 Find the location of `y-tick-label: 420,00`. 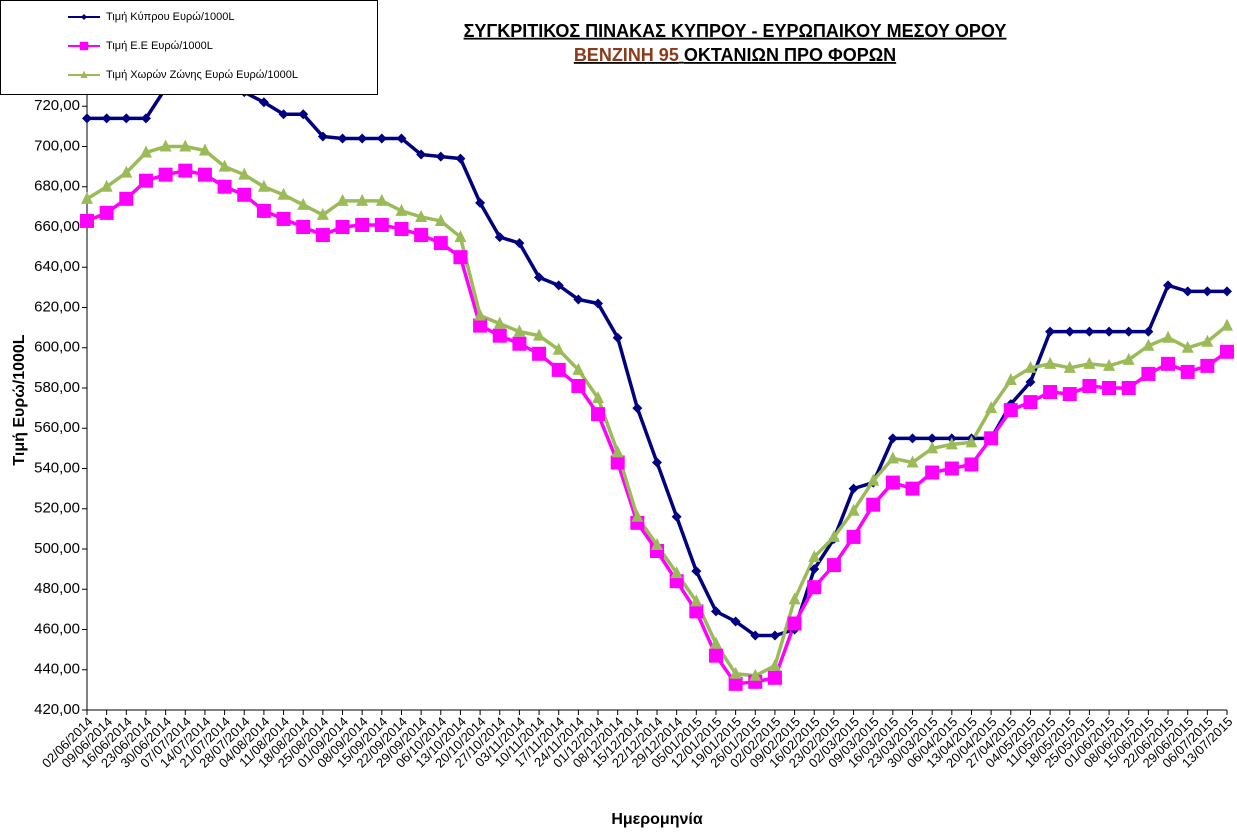

y-tick-label: 420,00 is located at coordinates (57, 709).